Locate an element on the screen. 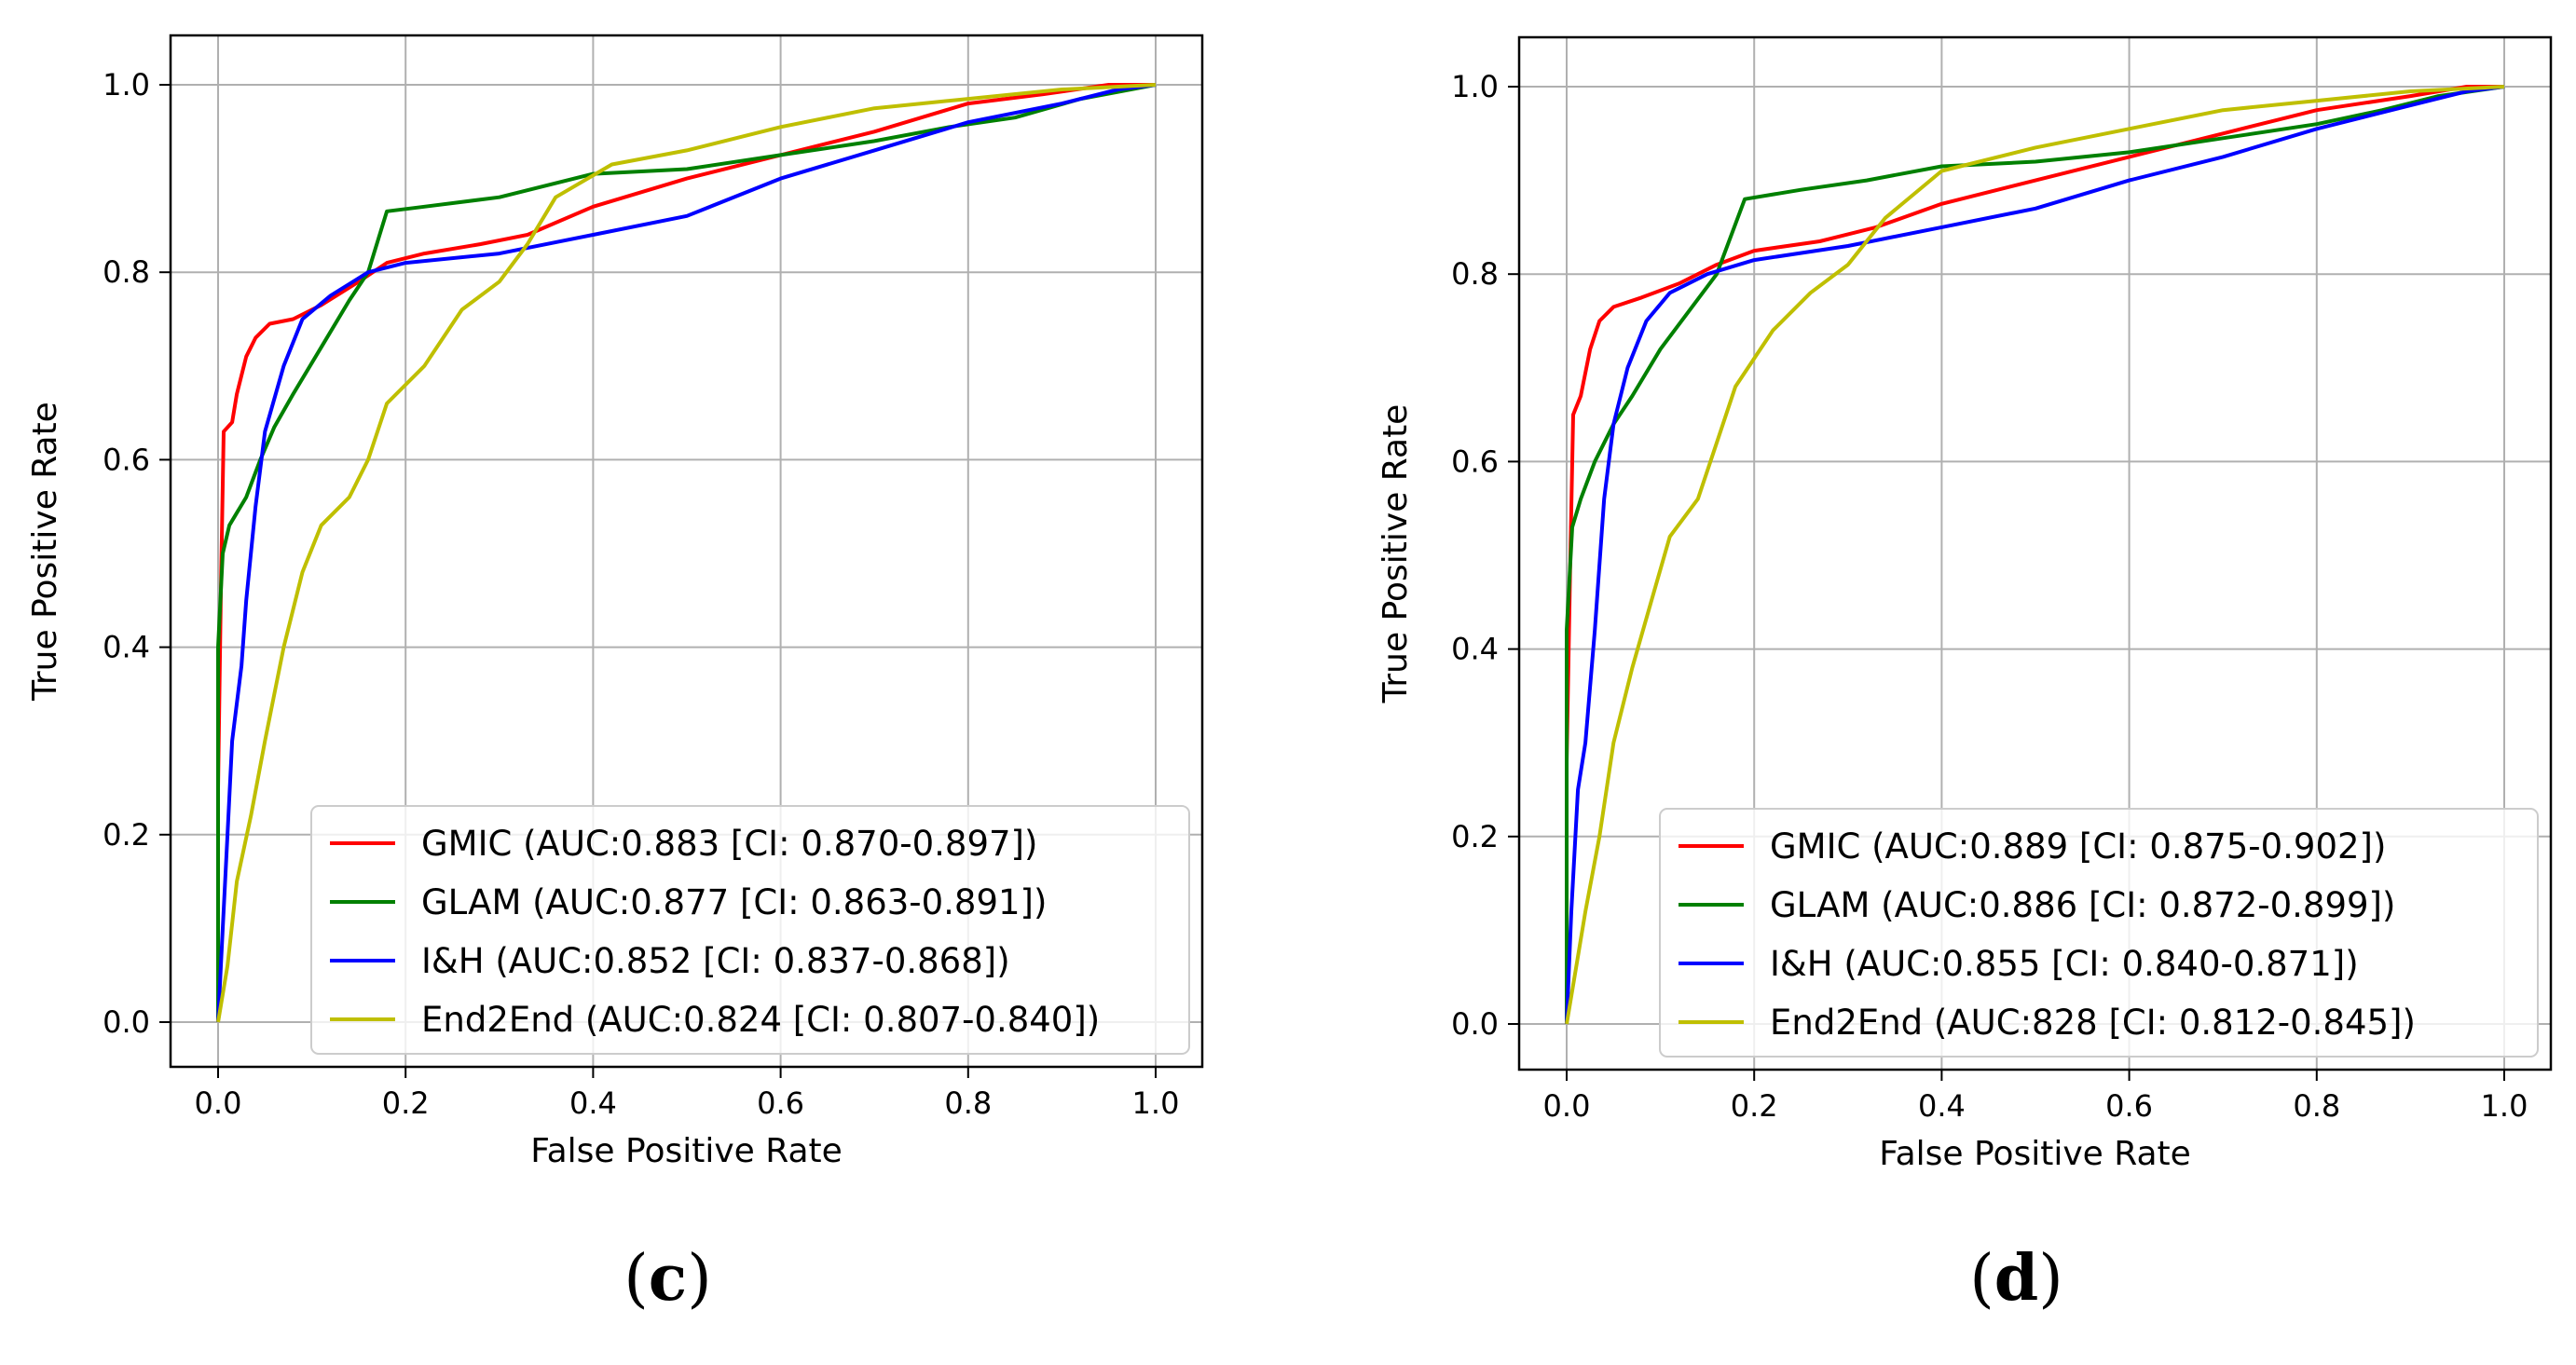 The height and width of the screenshot is (1365, 2576). legend-entry: GLAM (AUC:0.877 [CI: 0.863-0.891]) is located at coordinates (734, 902).